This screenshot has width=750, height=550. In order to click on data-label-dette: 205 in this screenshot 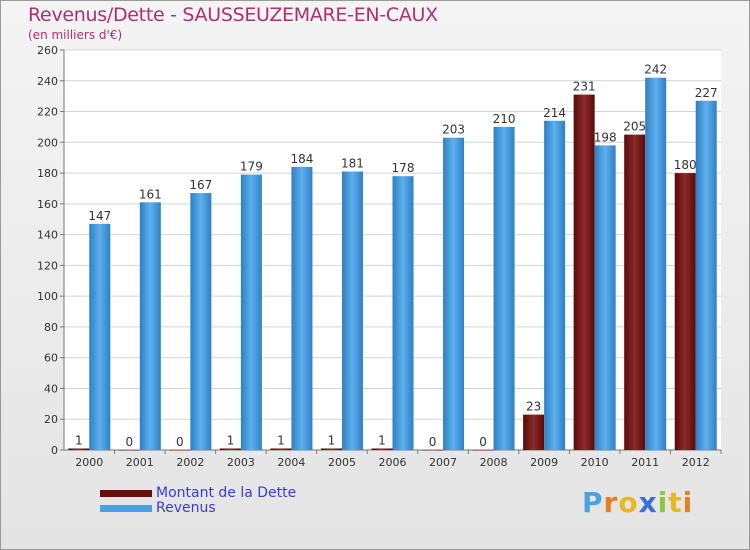, I will do `click(634, 127)`.